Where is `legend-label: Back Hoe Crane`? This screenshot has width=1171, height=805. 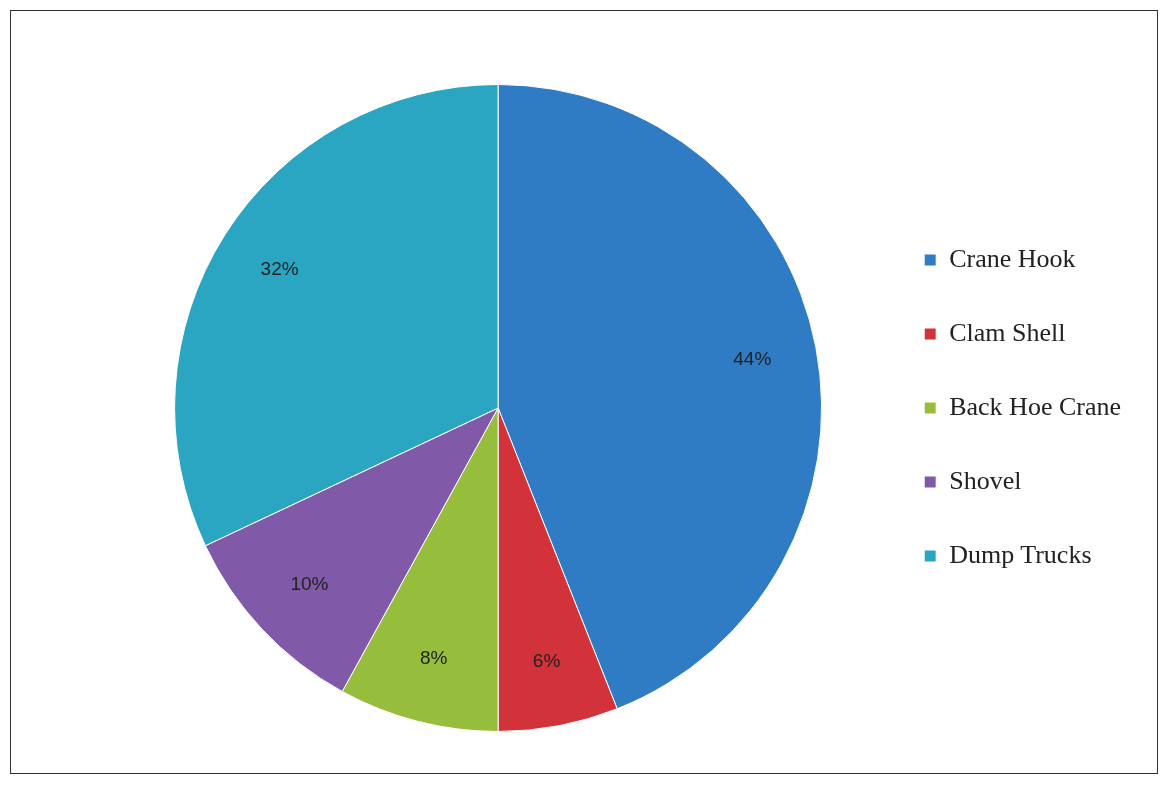
legend-label: Back Hoe Crane is located at coordinates (1035, 406).